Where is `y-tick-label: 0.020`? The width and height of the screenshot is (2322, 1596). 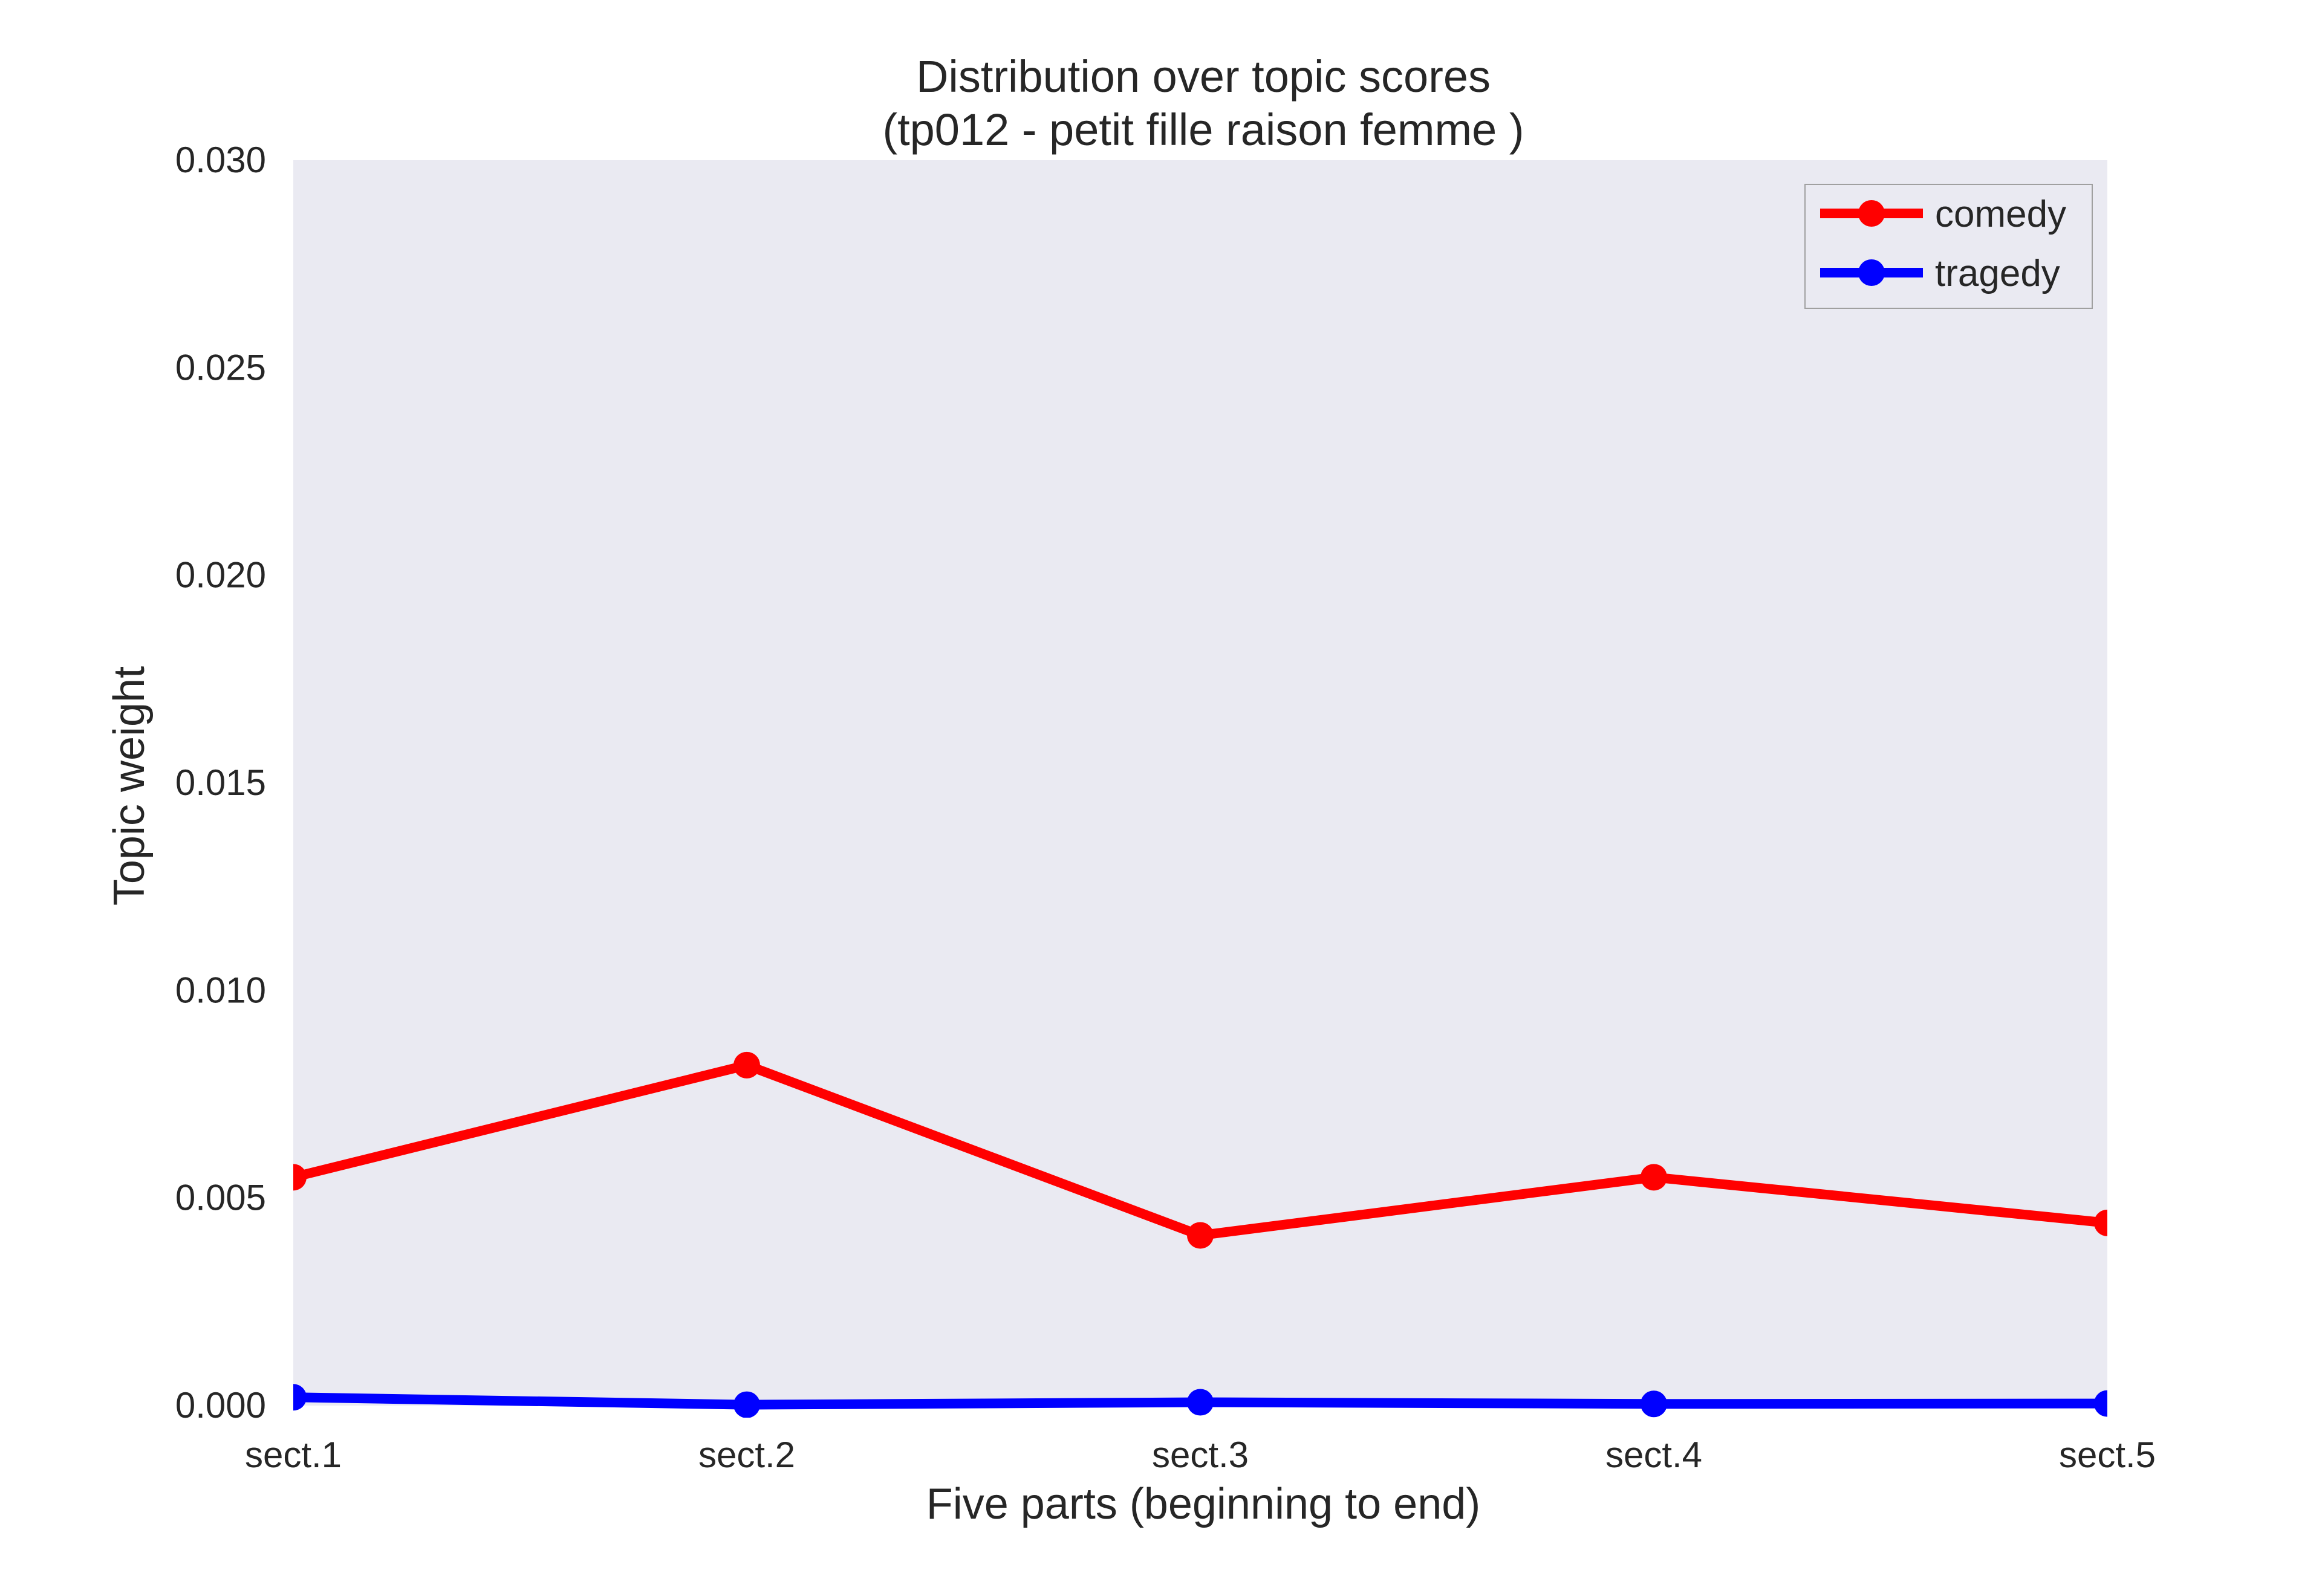
y-tick-label: 0.020 is located at coordinates (220, 575).